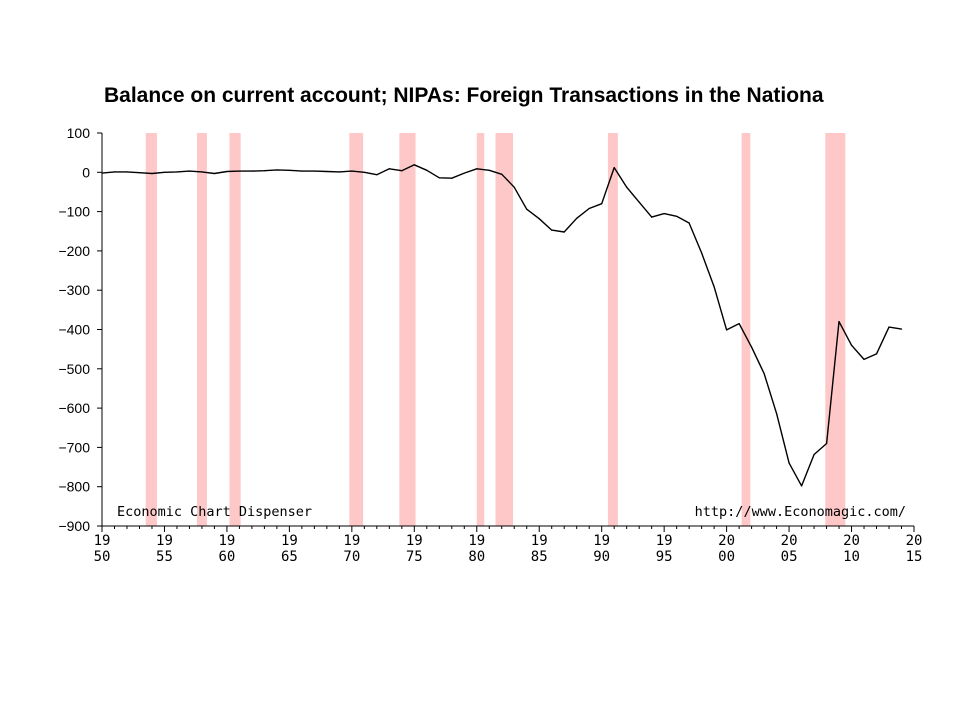 The width and height of the screenshot is (960, 720). What do you see at coordinates (74, 330) in the screenshot?
I see `y-tick-label: −400` at bounding box center [74, 330].